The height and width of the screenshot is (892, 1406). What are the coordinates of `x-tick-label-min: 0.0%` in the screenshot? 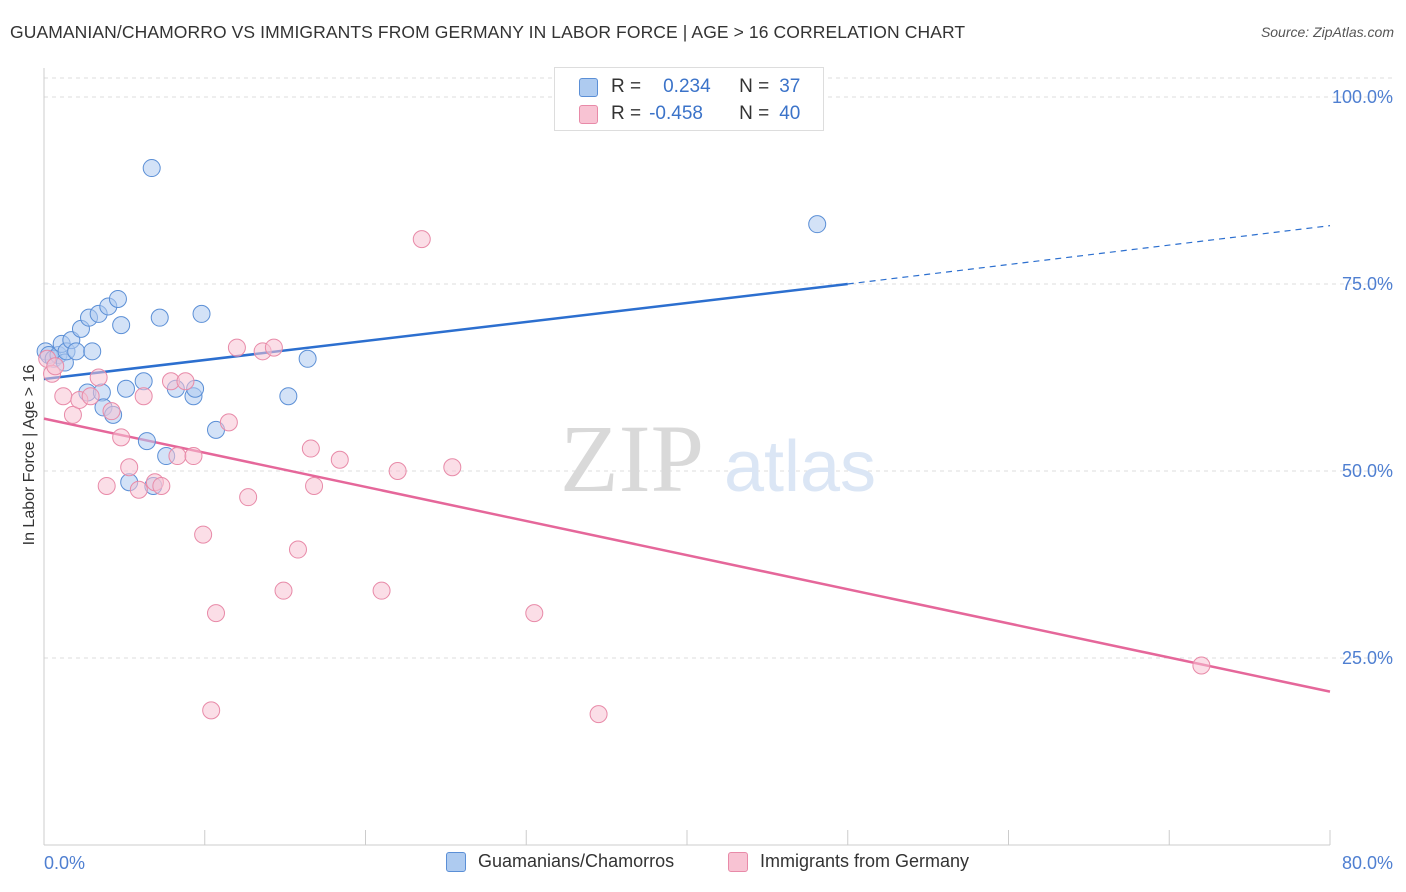 It's located at (64, 863).